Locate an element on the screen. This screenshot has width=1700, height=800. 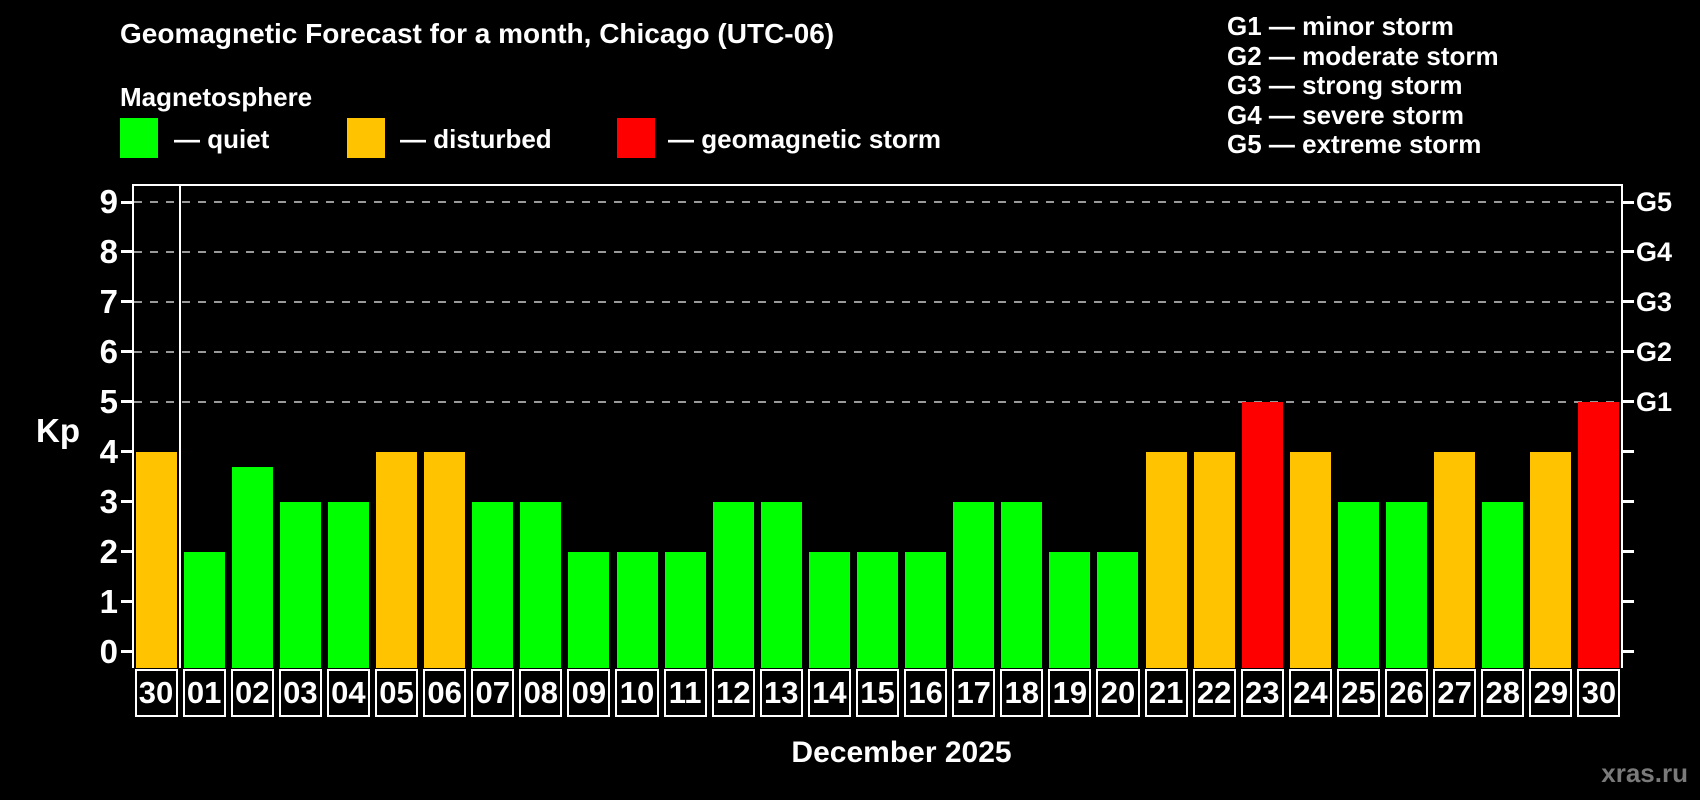
x-label-day-04: 04 is located at coordinates (348, 693).